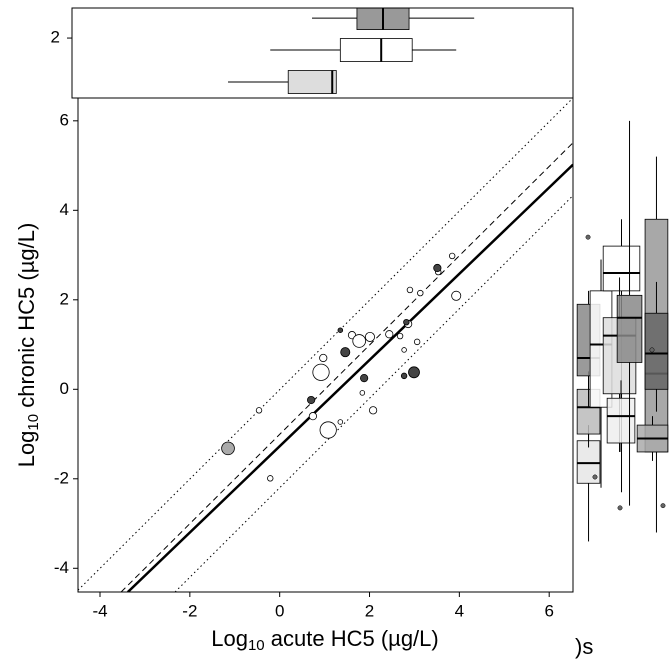 This screenshot has width=672, height=672. Describe the element at coordinates (279, 610) in the screenshot. I see `x-tick-label: 0` at that location.